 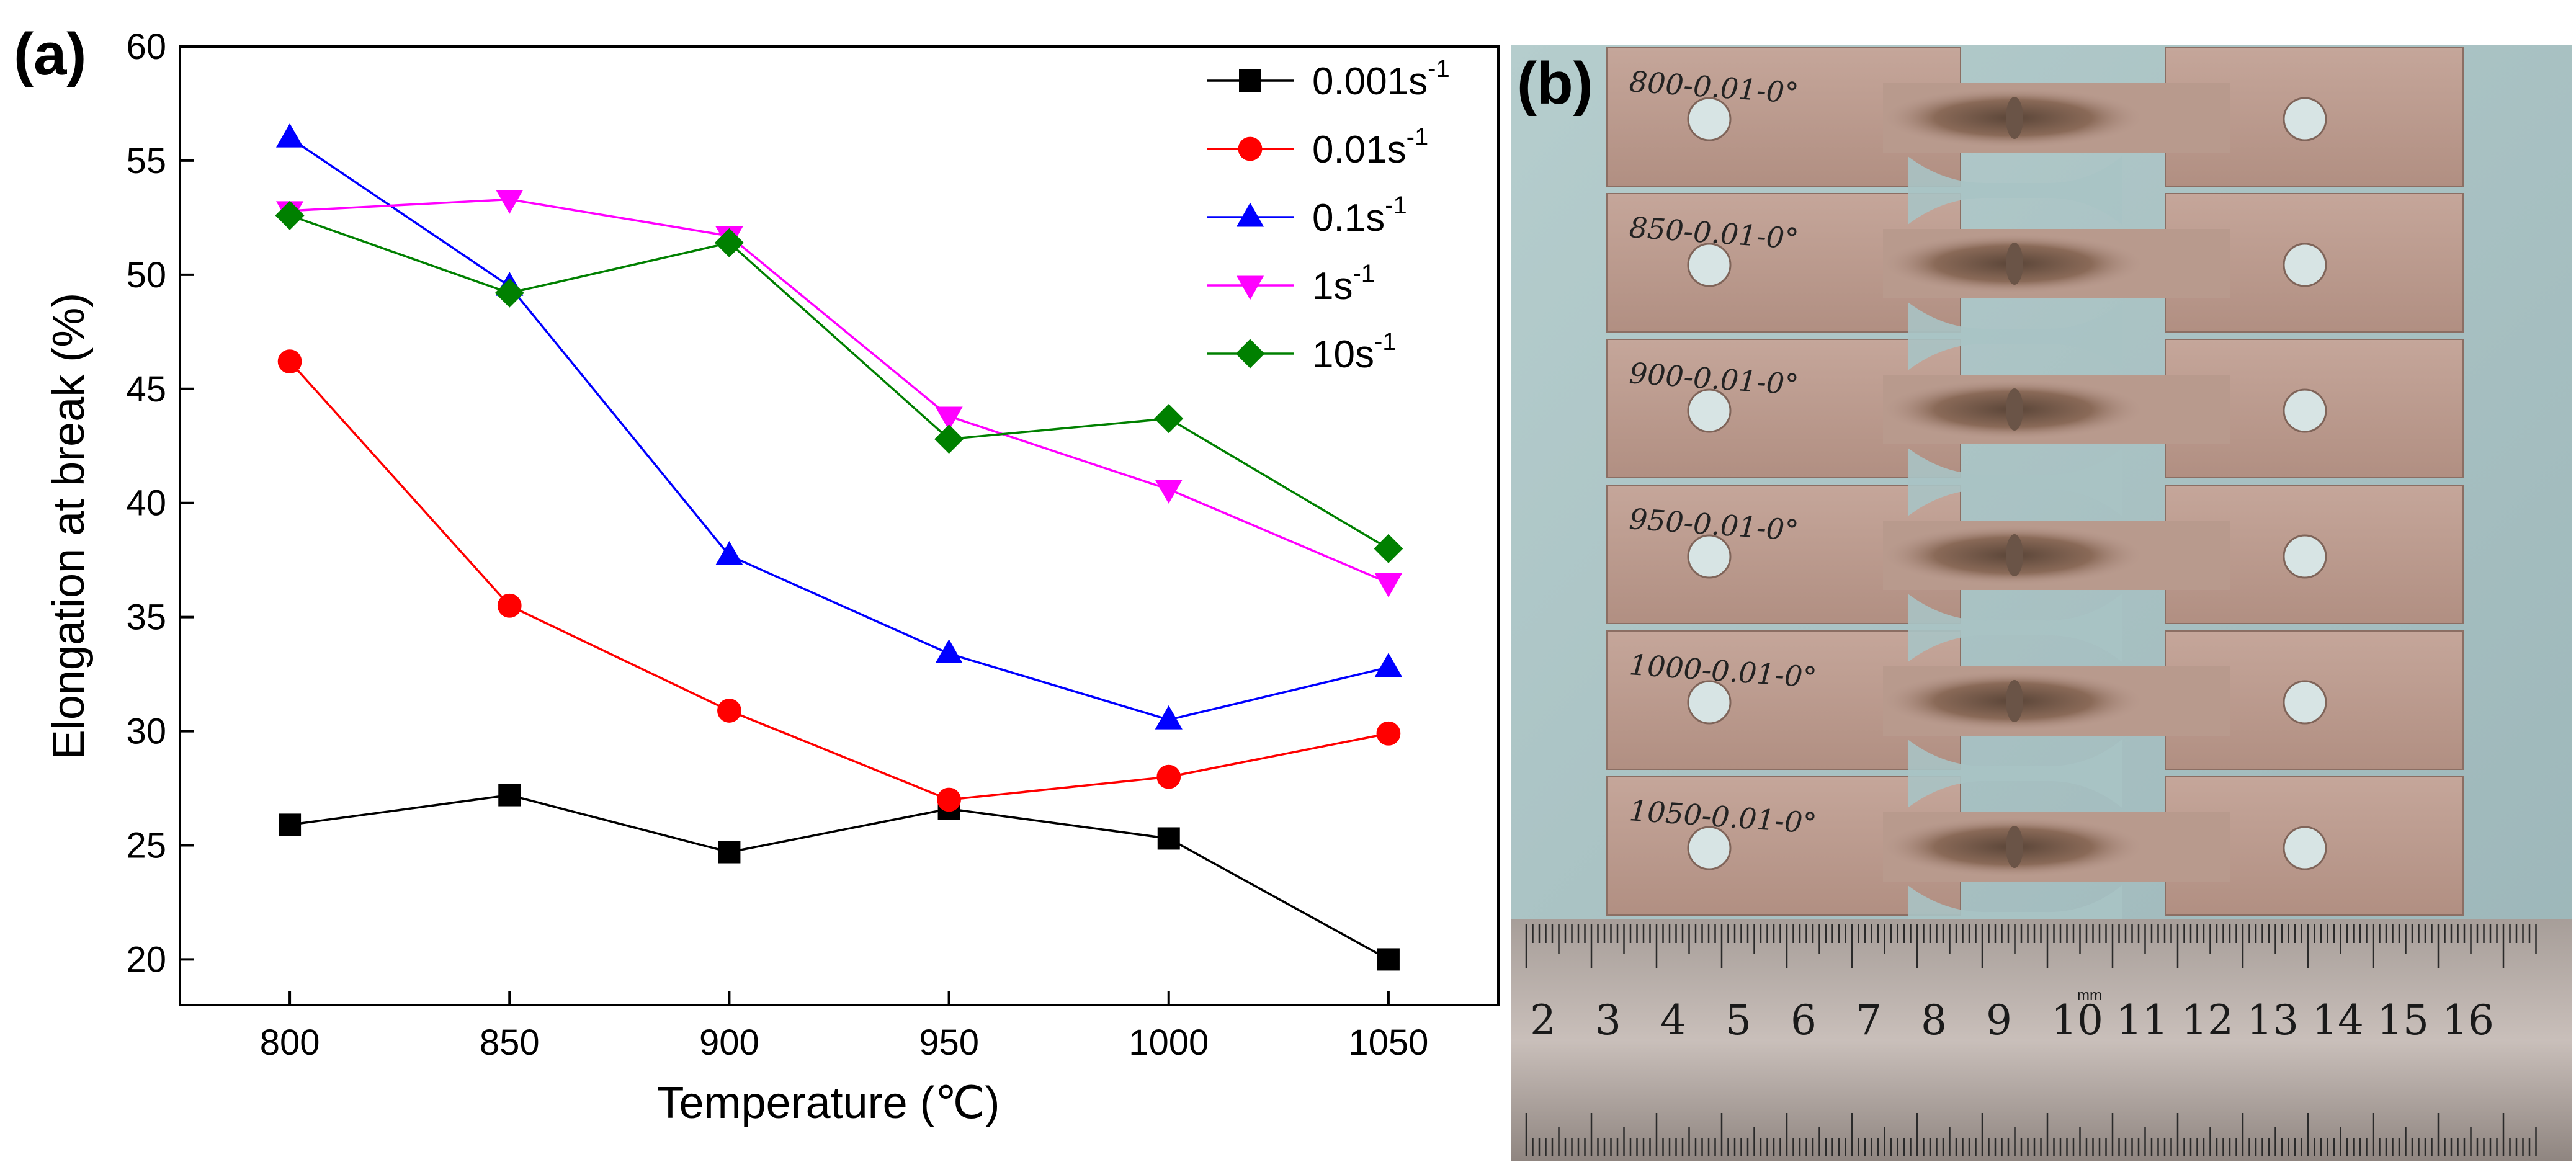 I want to click on x-tick-label: 1000, so click(x=1169, y=1042).